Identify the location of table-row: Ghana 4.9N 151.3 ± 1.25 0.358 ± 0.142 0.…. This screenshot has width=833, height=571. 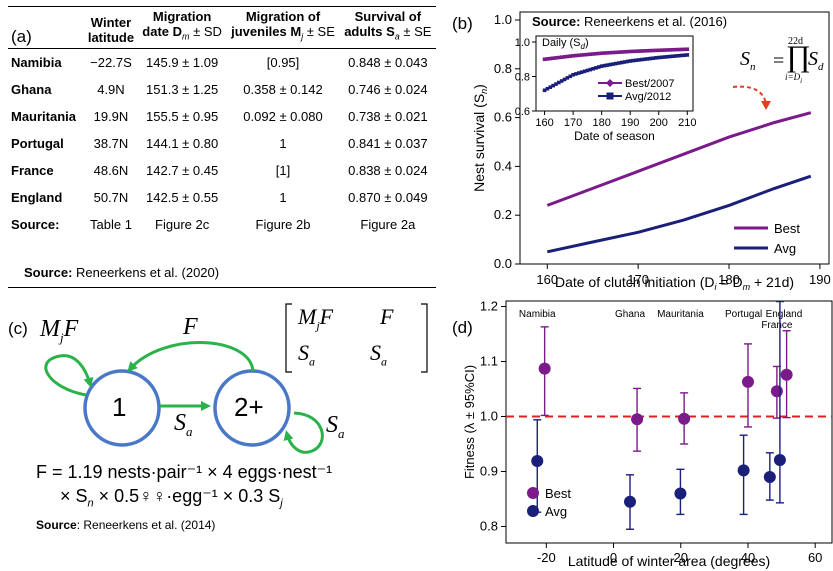
(219, 89).